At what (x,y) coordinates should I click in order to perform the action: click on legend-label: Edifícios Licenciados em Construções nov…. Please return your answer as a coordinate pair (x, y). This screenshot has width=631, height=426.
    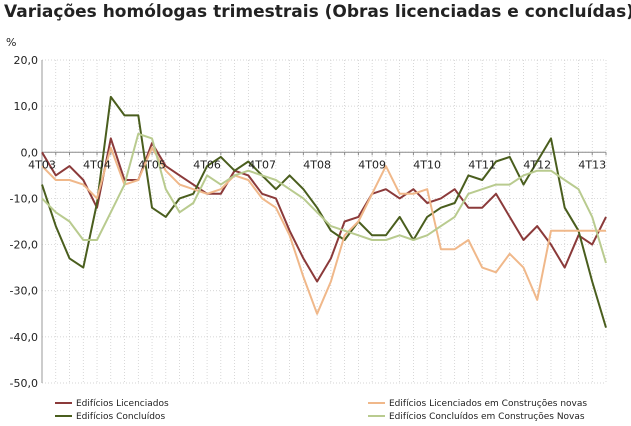
    Looking at the image, I should click on (488, 404).